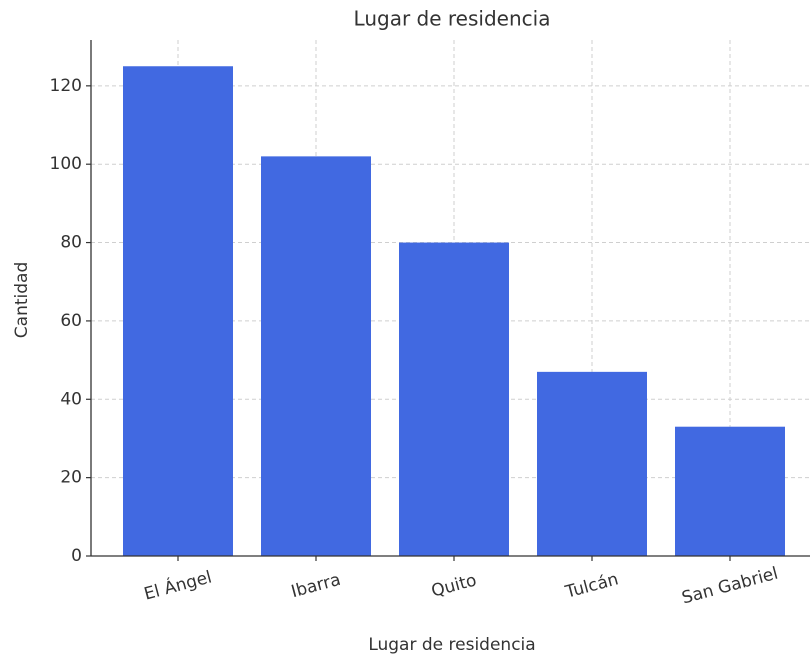 Image resolution: width=810 pixels, height=661 pixels. What do you see at coordinates (316, 586) in the screenshot?
I see `x-tick-label: Ibarra` at bounding box center [316, 586].